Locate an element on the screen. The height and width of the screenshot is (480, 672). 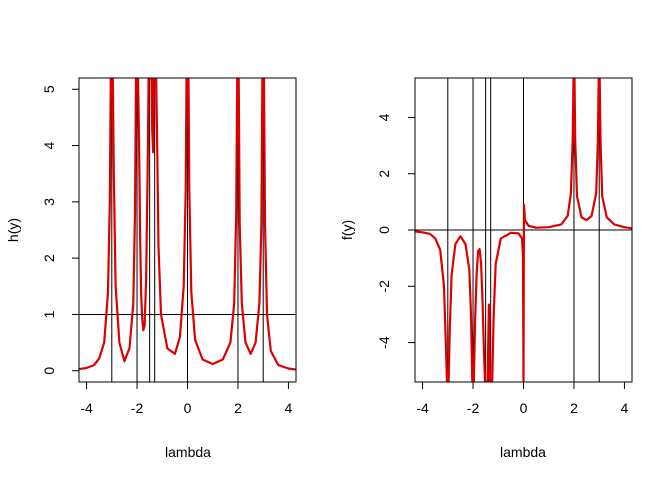
y-tick-label: -2 is located at coordinates (384, 286).